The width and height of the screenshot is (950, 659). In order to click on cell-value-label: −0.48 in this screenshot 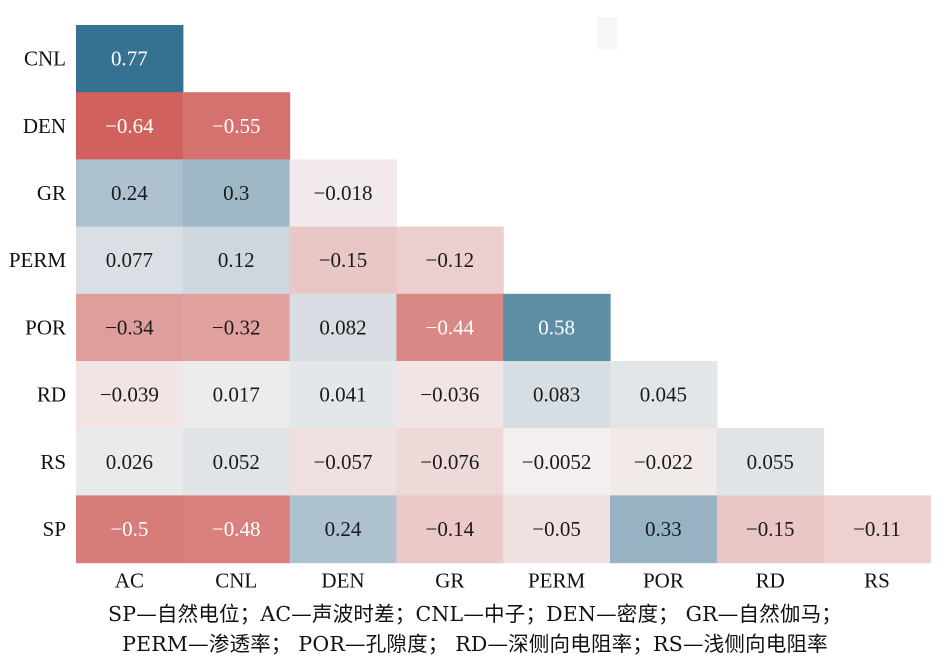, I will do `click(236, 529)`.